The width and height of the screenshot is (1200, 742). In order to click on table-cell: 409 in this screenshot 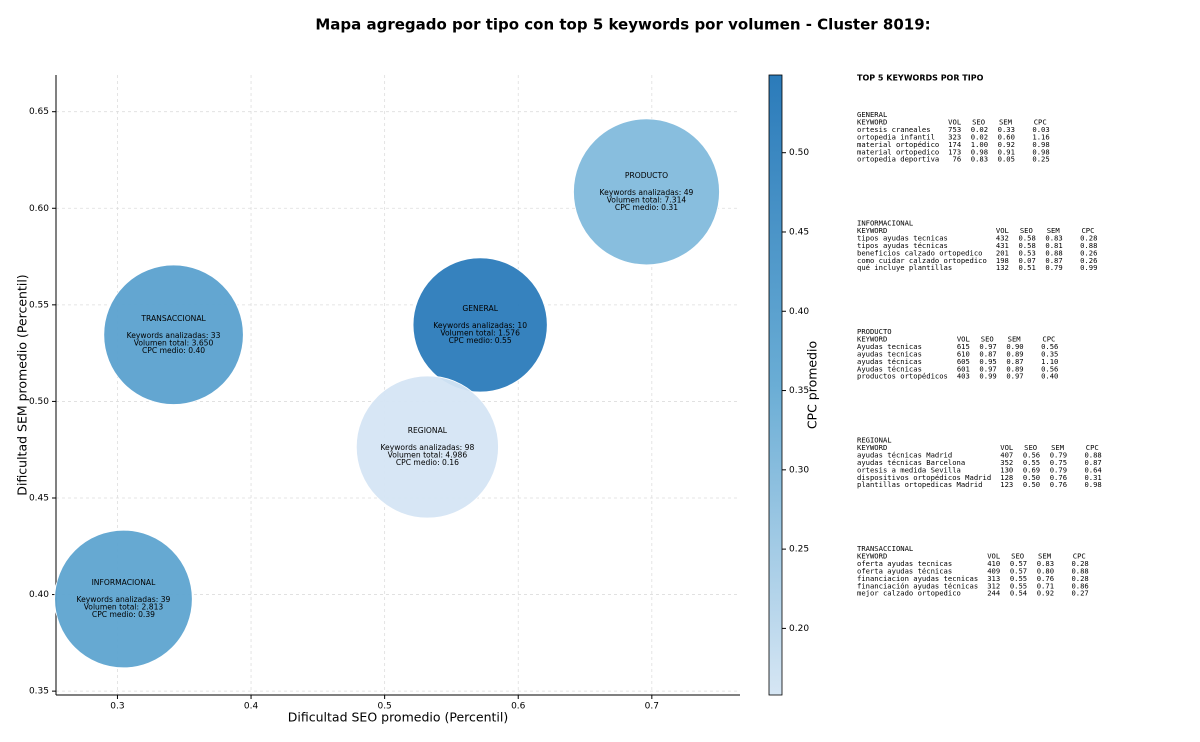, I will do `click(993, 570)`.